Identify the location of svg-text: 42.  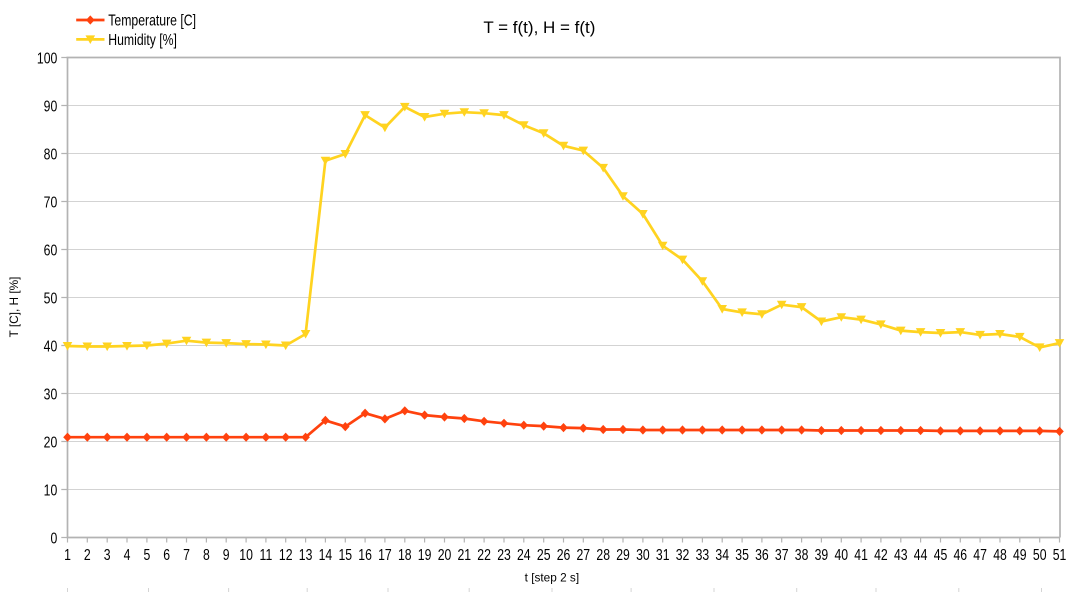
(881, 556).